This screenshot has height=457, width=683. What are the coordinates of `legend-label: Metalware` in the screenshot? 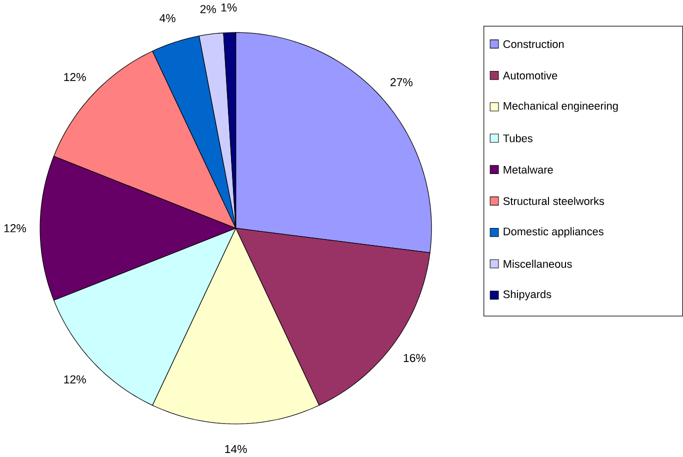 It's located at (528, 170).